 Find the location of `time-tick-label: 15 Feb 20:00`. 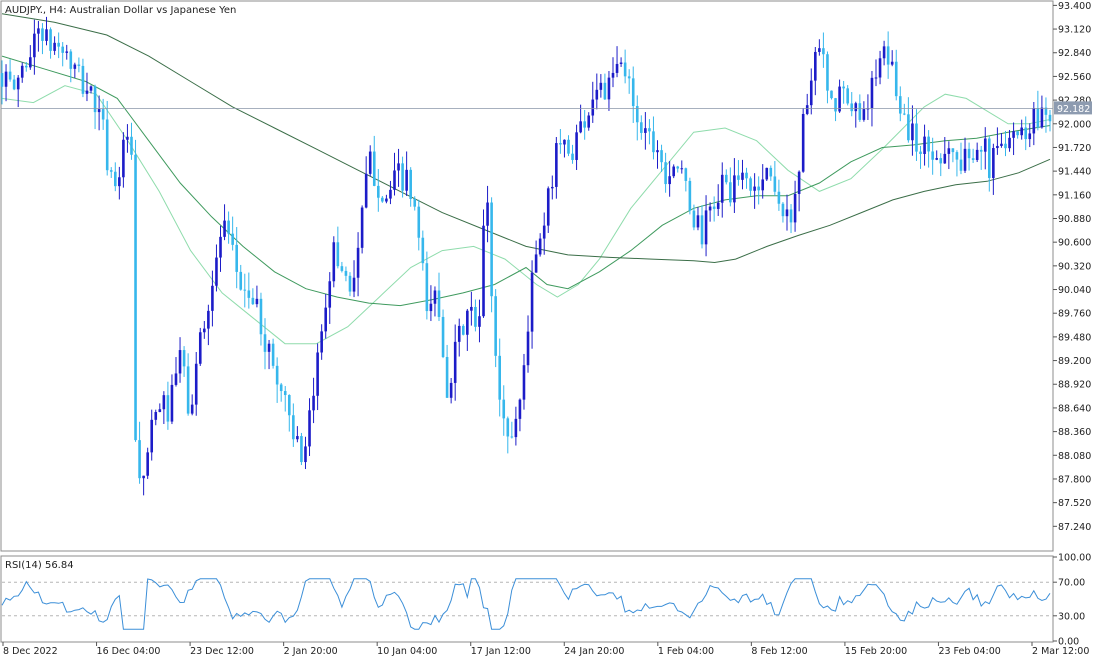

time-tick-label: 15 Feb 20:00 is located at coordinates (876, 651).